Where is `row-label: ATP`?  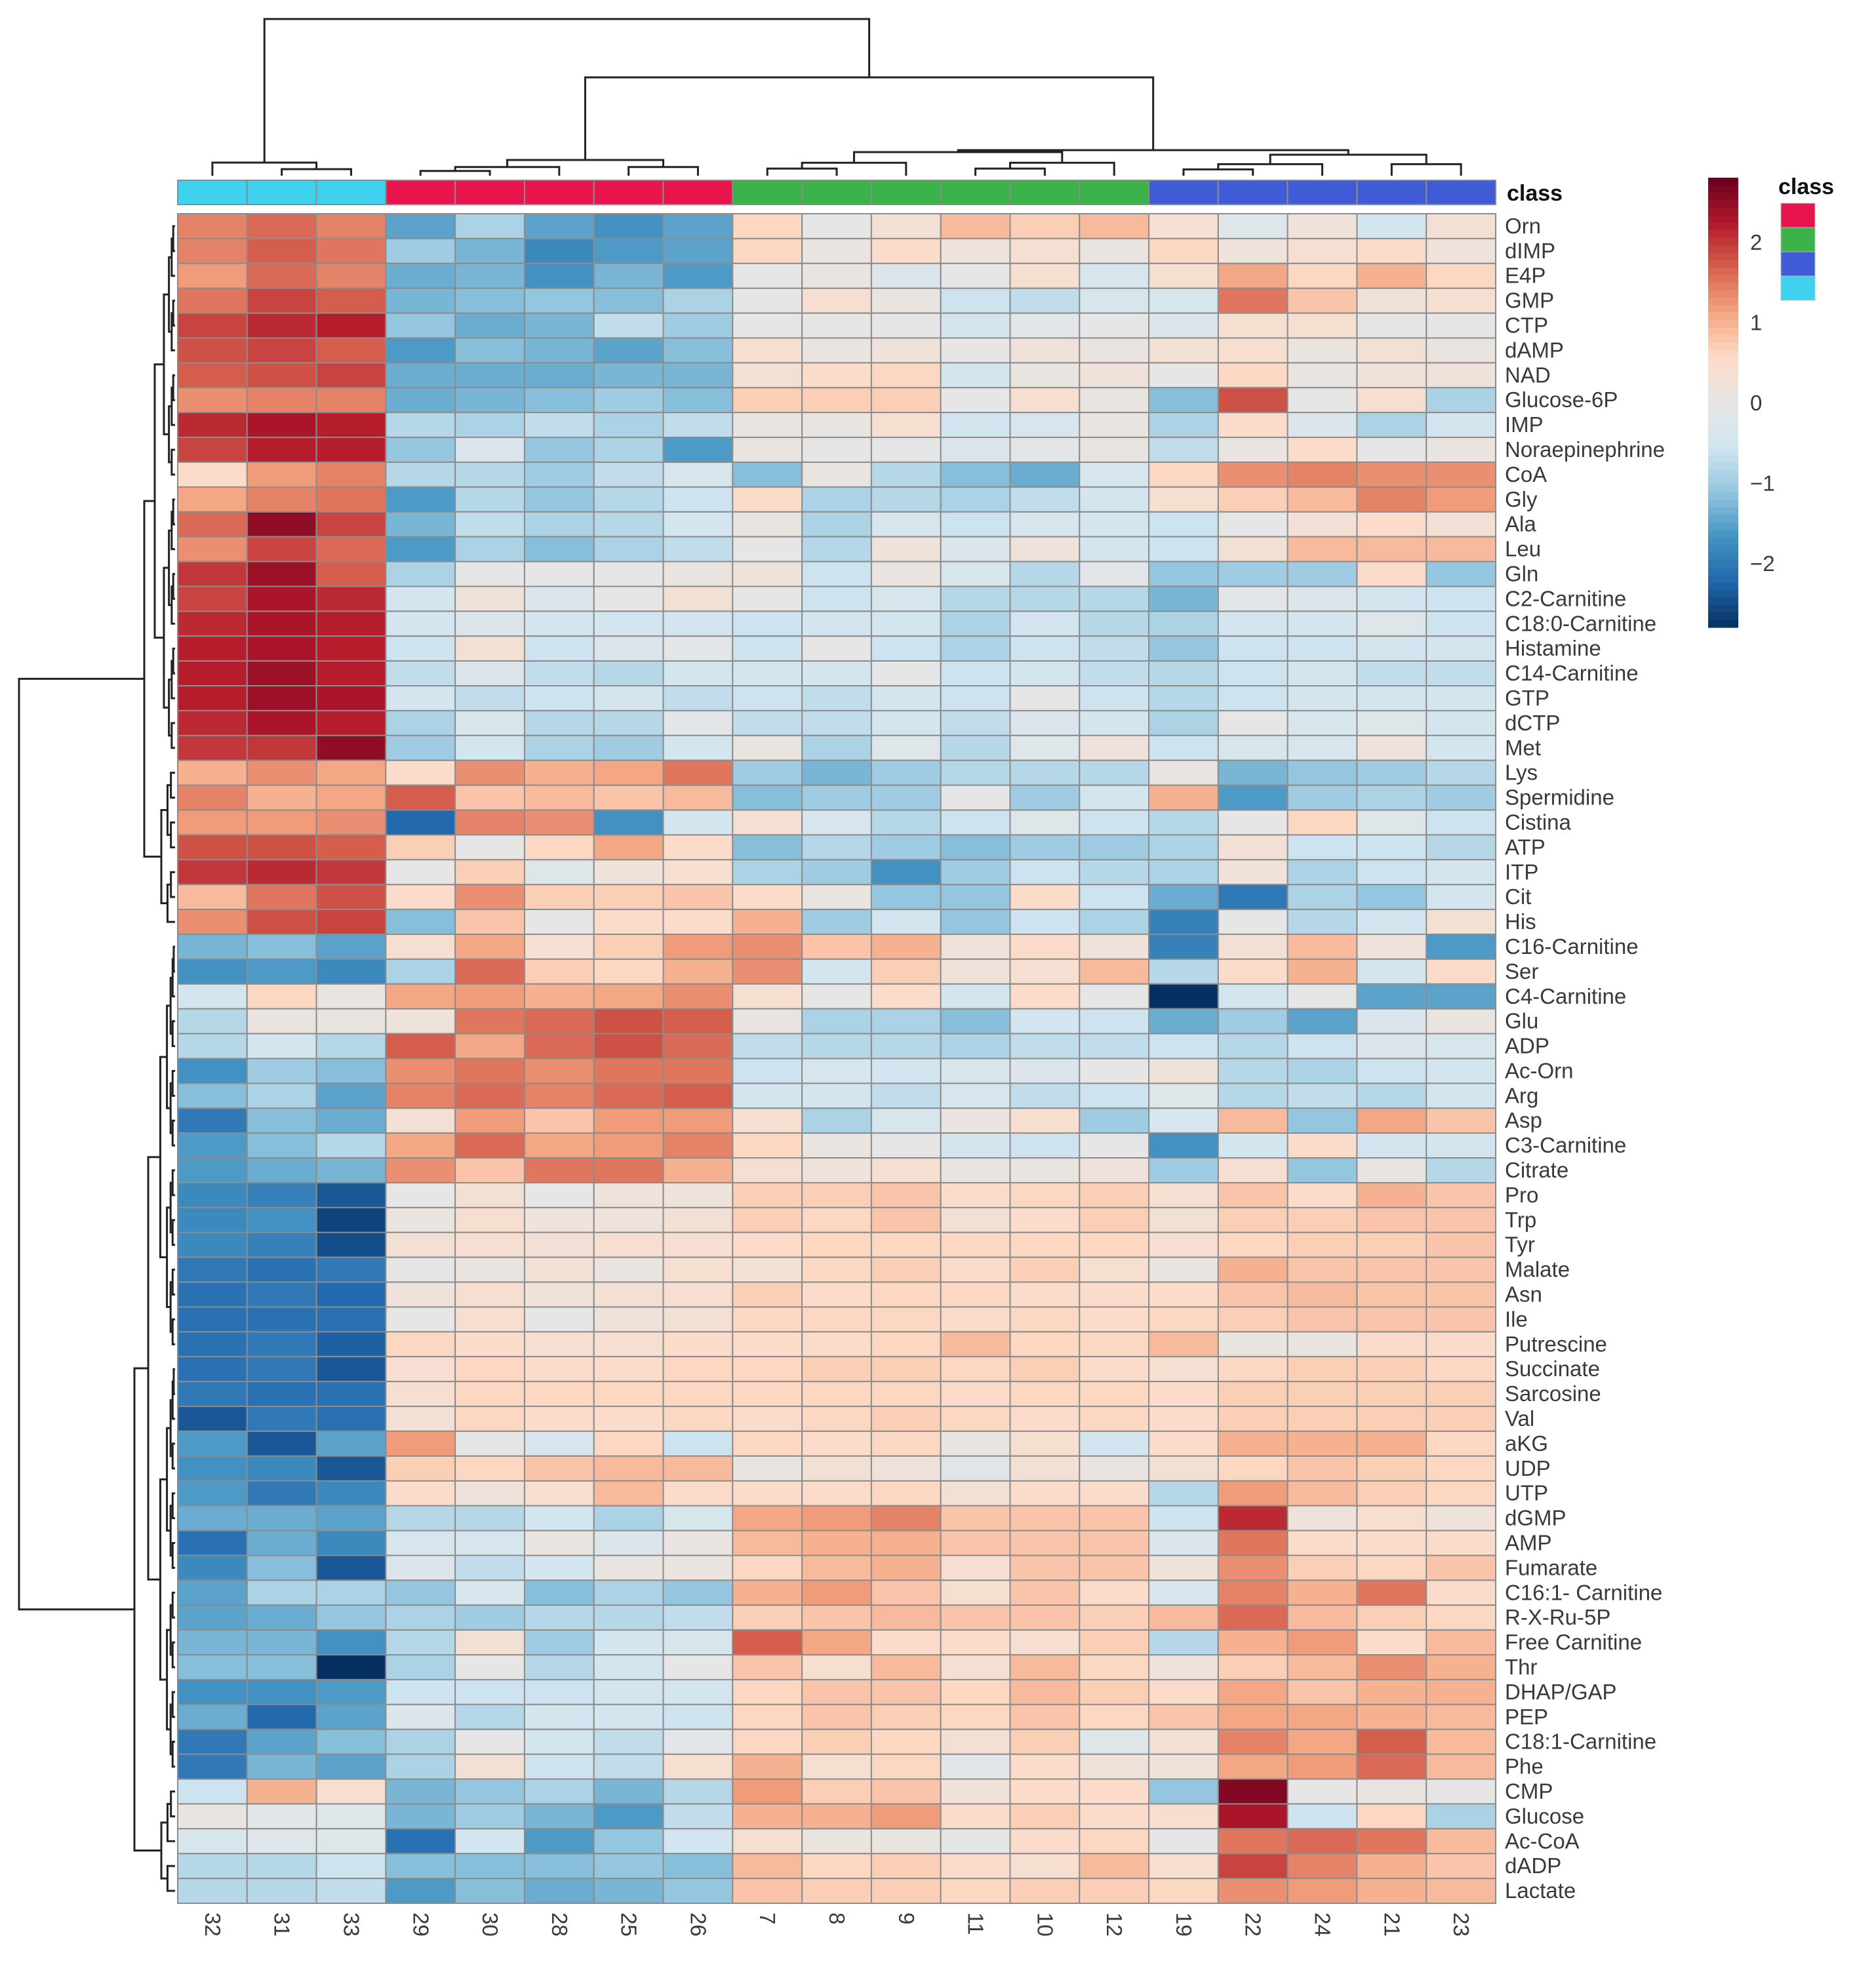
row-label: ATP is located at coordinates (1525, 847).